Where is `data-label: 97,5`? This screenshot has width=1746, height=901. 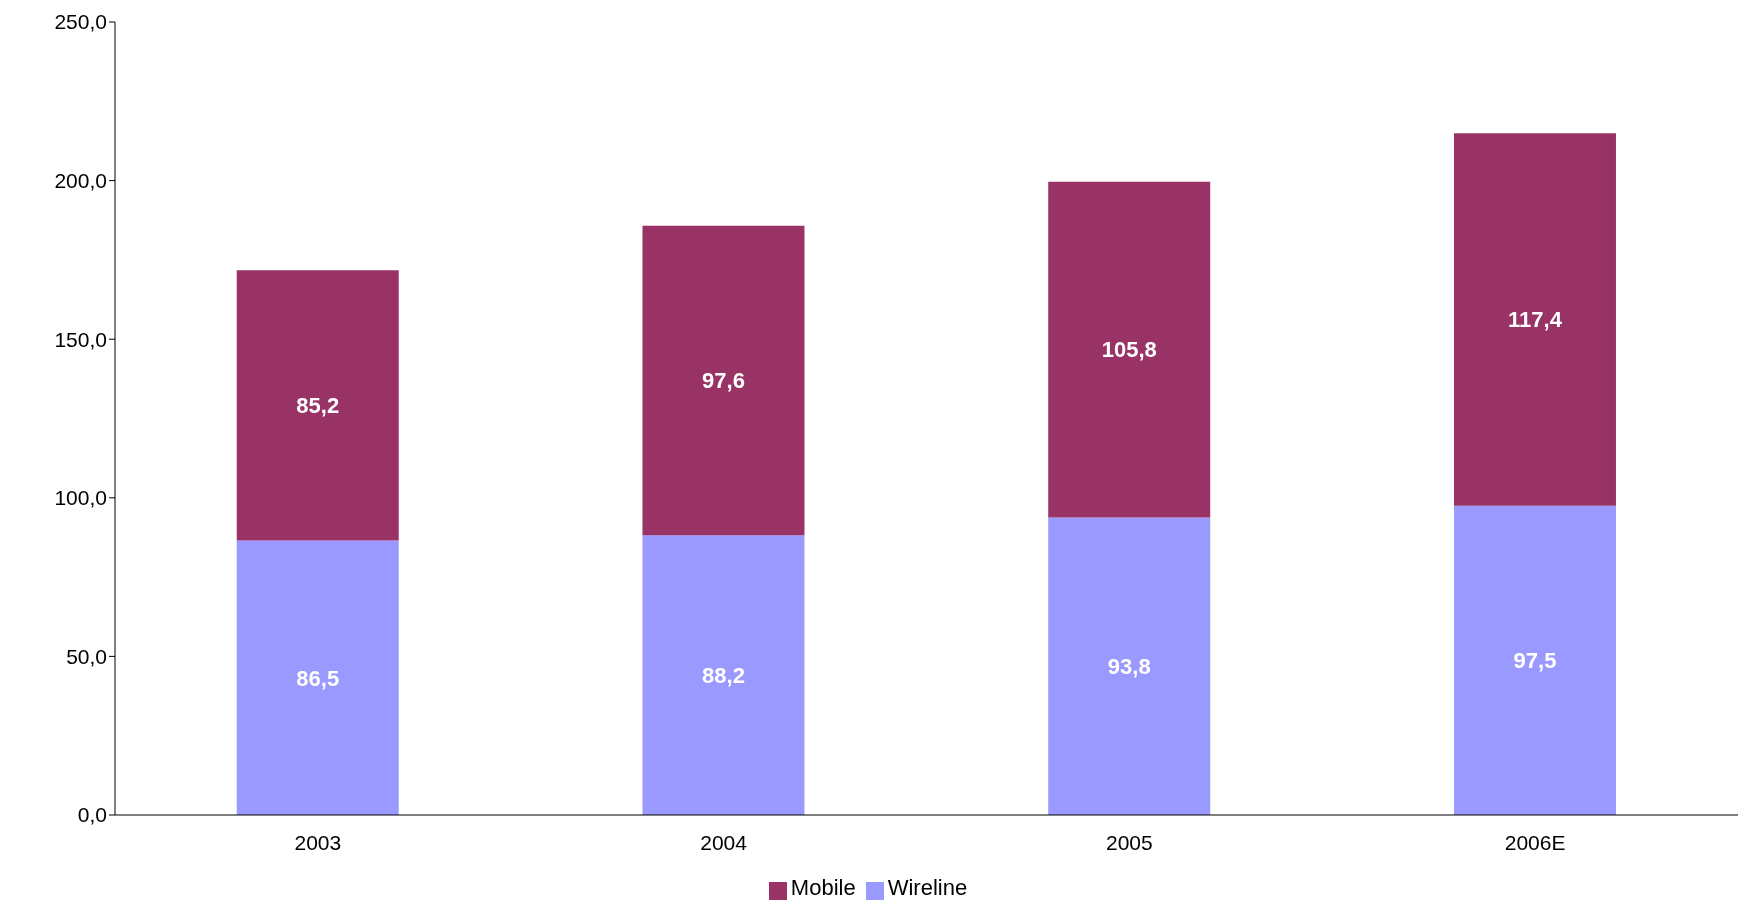
data-label: 97,5 is located at coordinates (1535, 661).